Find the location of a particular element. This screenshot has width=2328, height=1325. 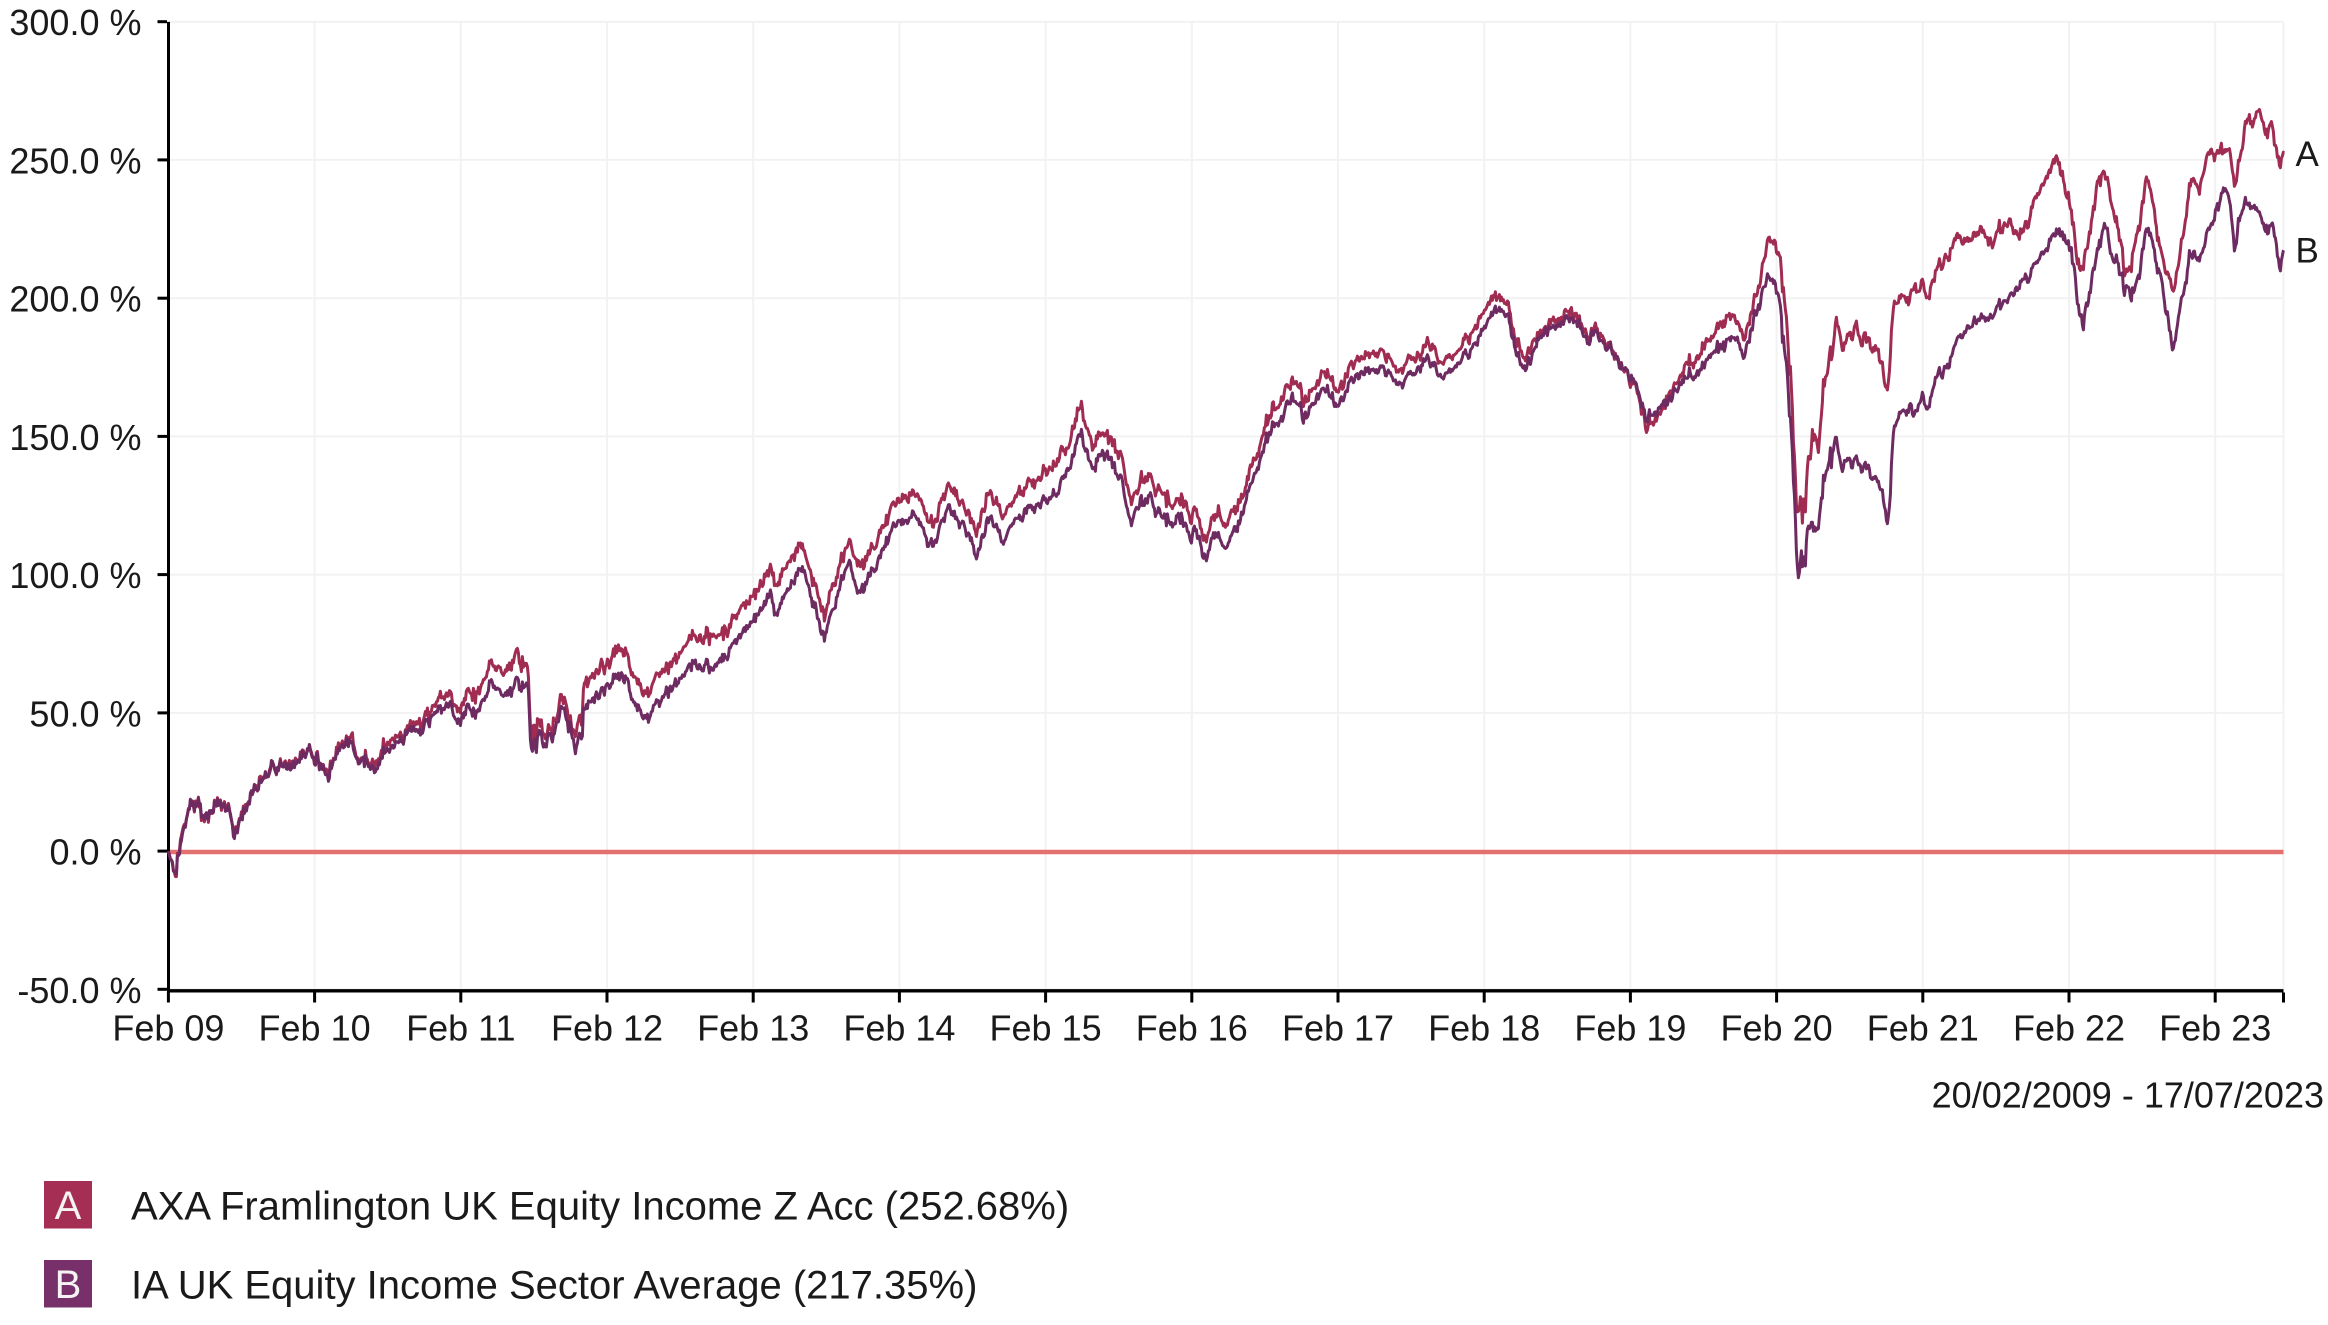

svg-text: Feb 13 is located at coordinates (753, 1028).